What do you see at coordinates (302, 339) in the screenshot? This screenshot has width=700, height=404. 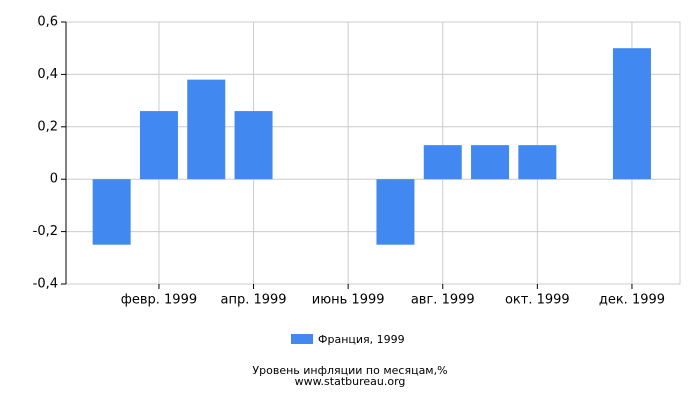 I see `legend-swatch` at bounding box center [302, 339].